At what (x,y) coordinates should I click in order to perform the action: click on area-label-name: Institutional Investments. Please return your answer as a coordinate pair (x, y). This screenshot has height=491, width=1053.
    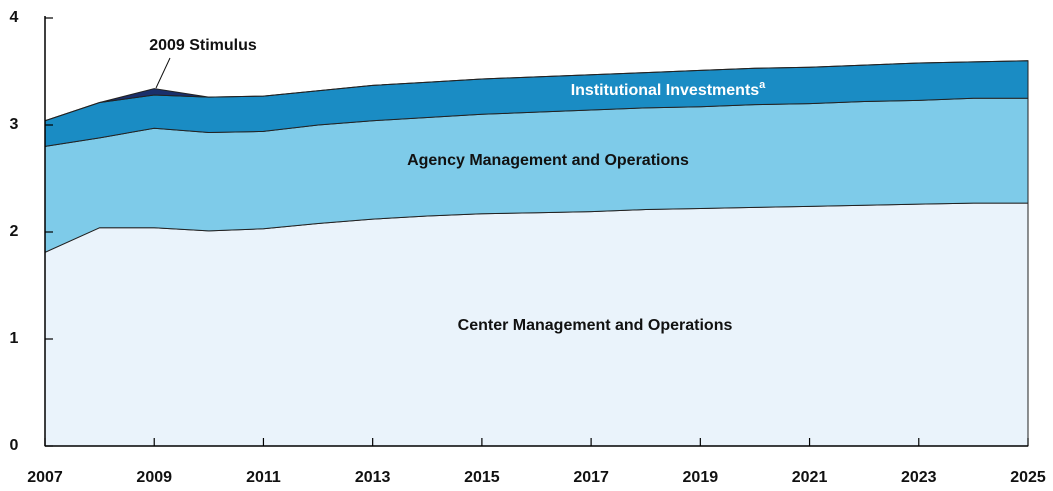
    Looking at the image, I should click on (665, 90).